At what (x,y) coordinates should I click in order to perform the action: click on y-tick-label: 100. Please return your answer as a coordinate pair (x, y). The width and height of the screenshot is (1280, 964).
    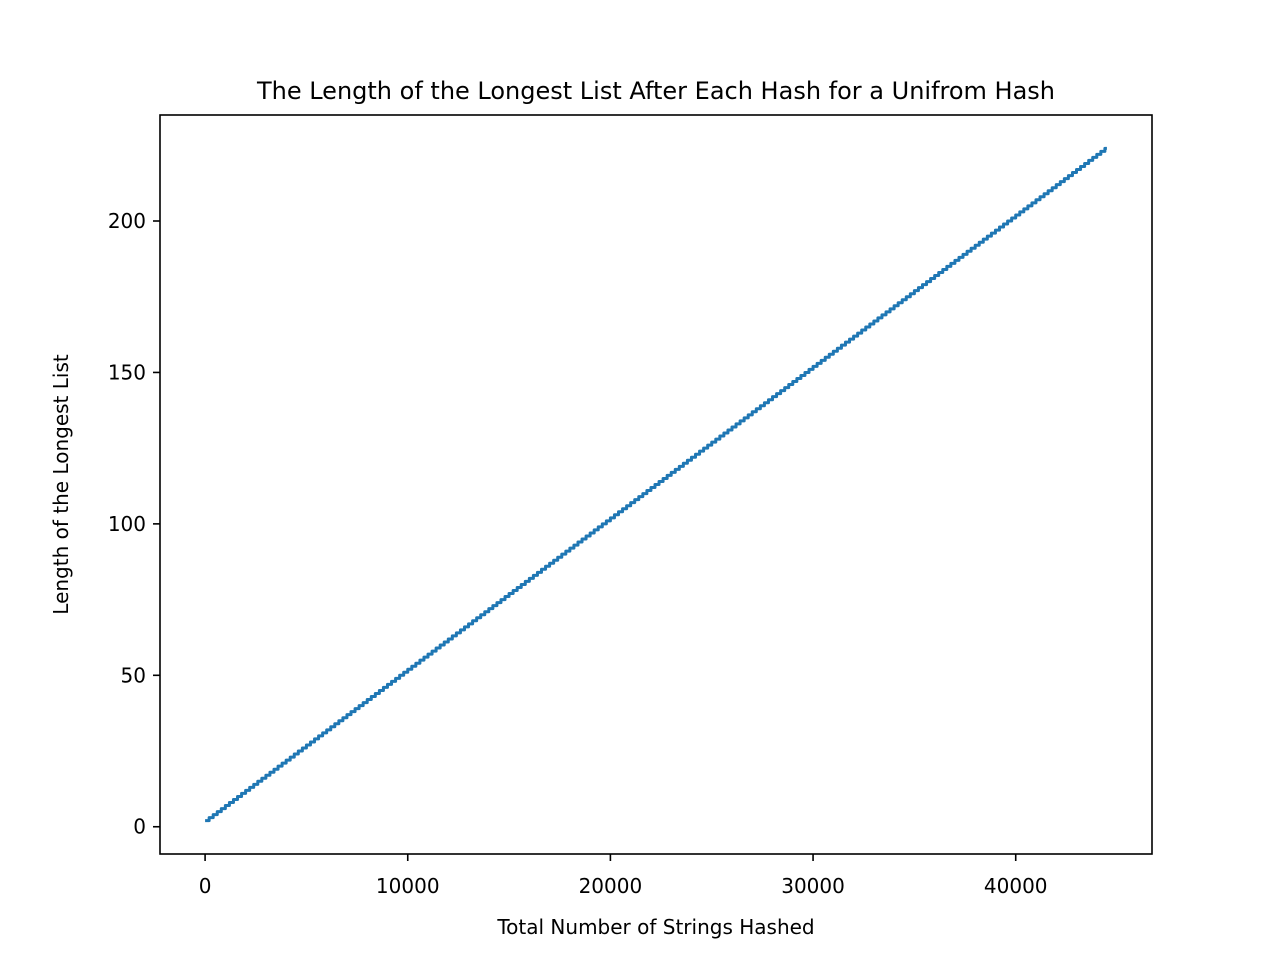
    Looking at the image, I should click on (127, 524).